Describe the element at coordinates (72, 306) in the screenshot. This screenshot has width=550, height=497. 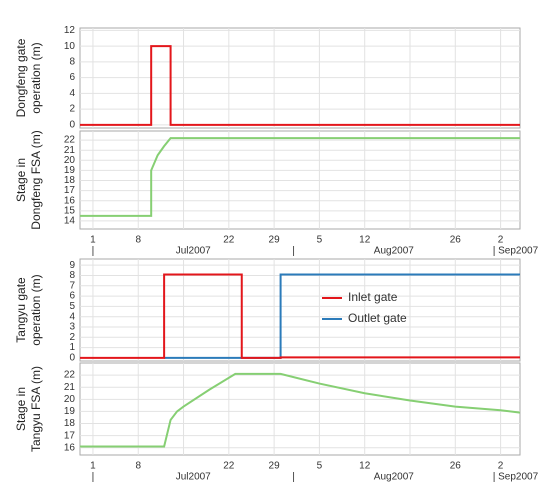
I see `y-tick-label: 5` at that location.